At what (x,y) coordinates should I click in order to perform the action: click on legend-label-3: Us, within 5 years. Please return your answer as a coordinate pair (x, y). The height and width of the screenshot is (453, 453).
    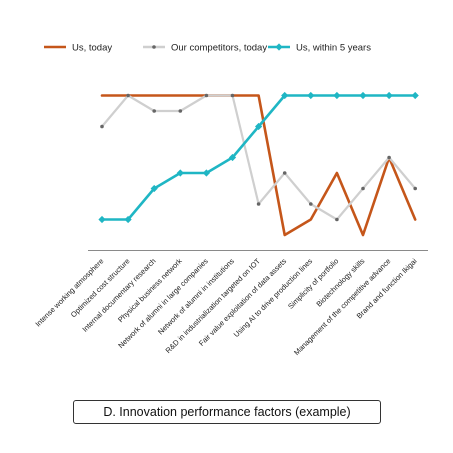
    Looking at the image, I should click on (333, 48).